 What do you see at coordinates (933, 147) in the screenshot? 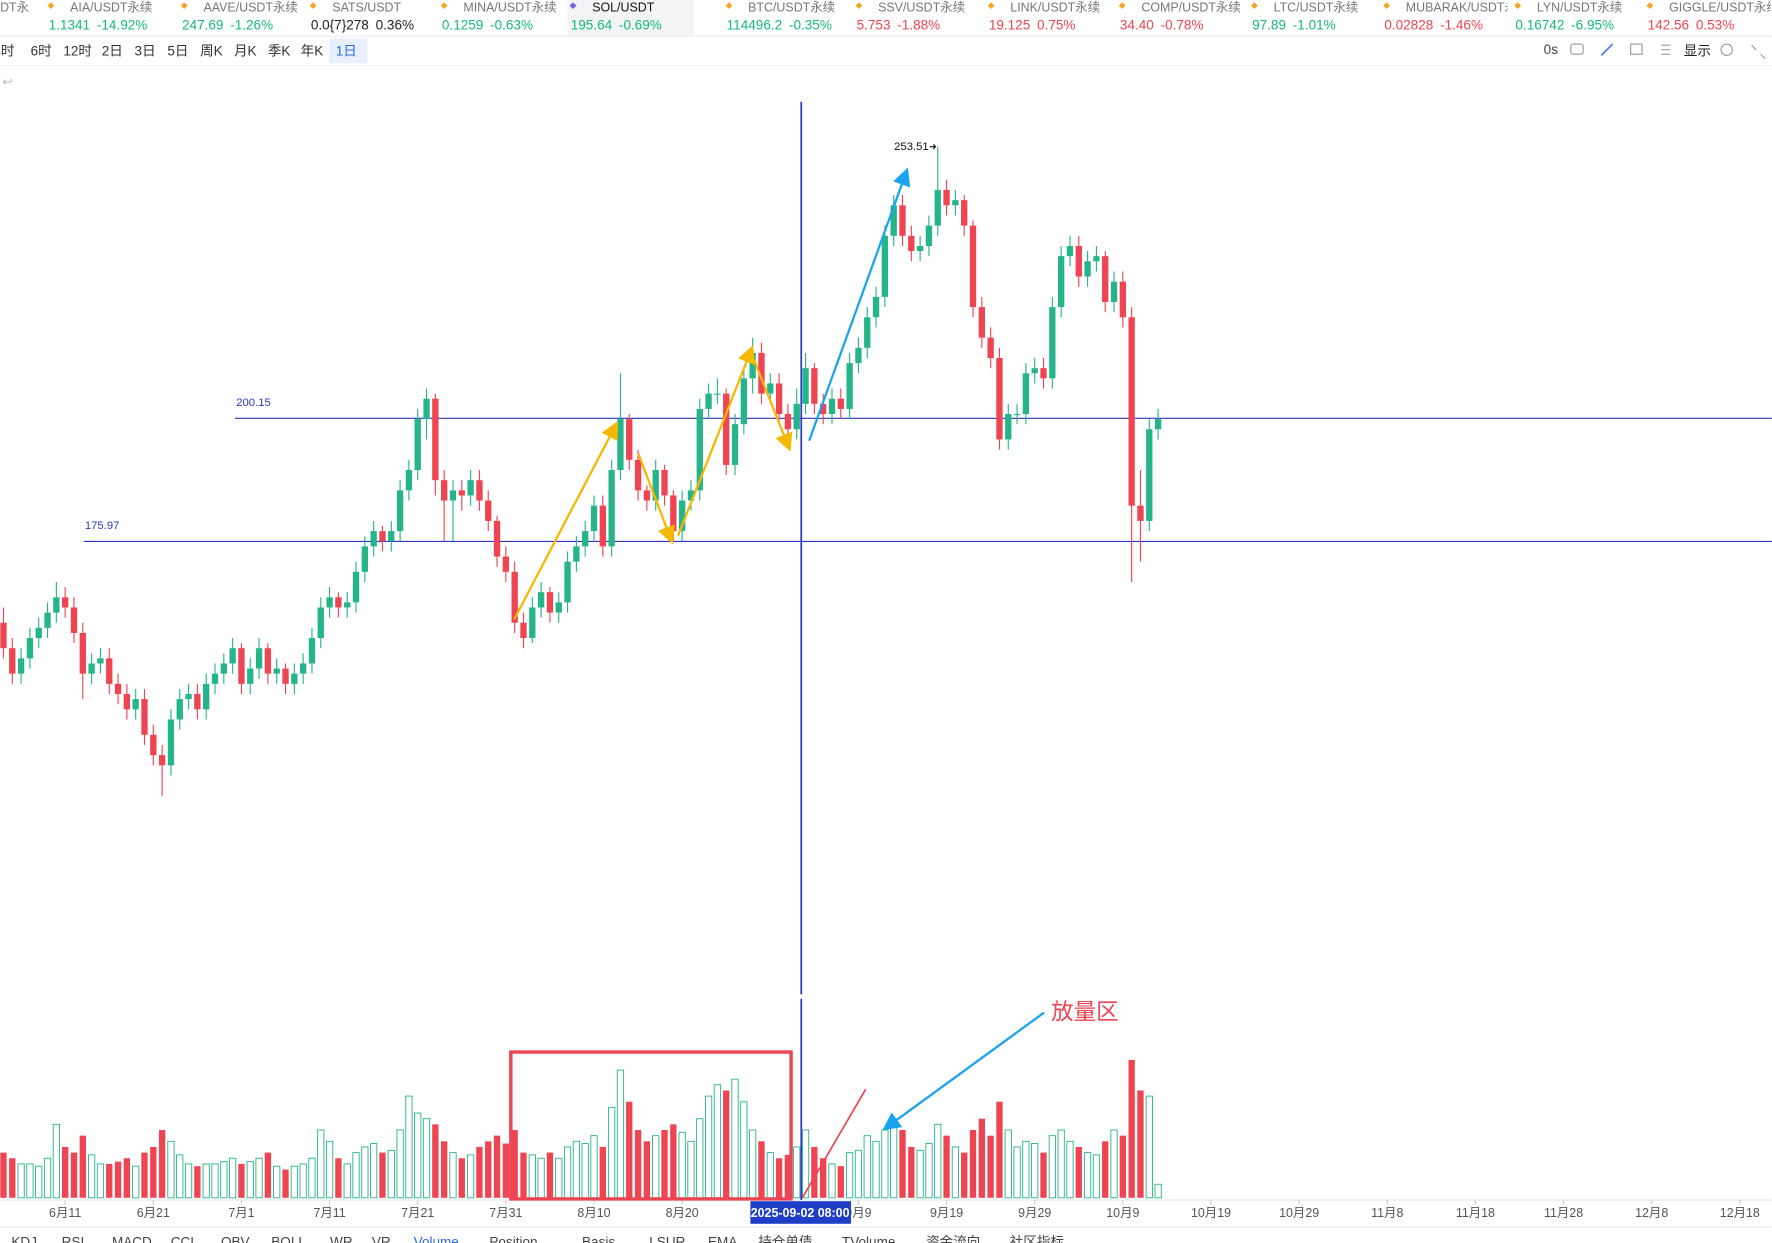
I see `high-pointer` at bounding box center [933, 147].